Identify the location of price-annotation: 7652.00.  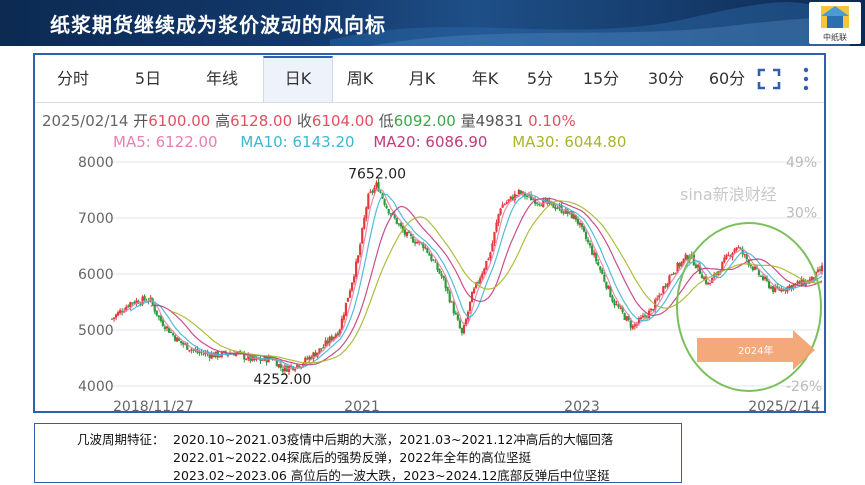
(377, 174).